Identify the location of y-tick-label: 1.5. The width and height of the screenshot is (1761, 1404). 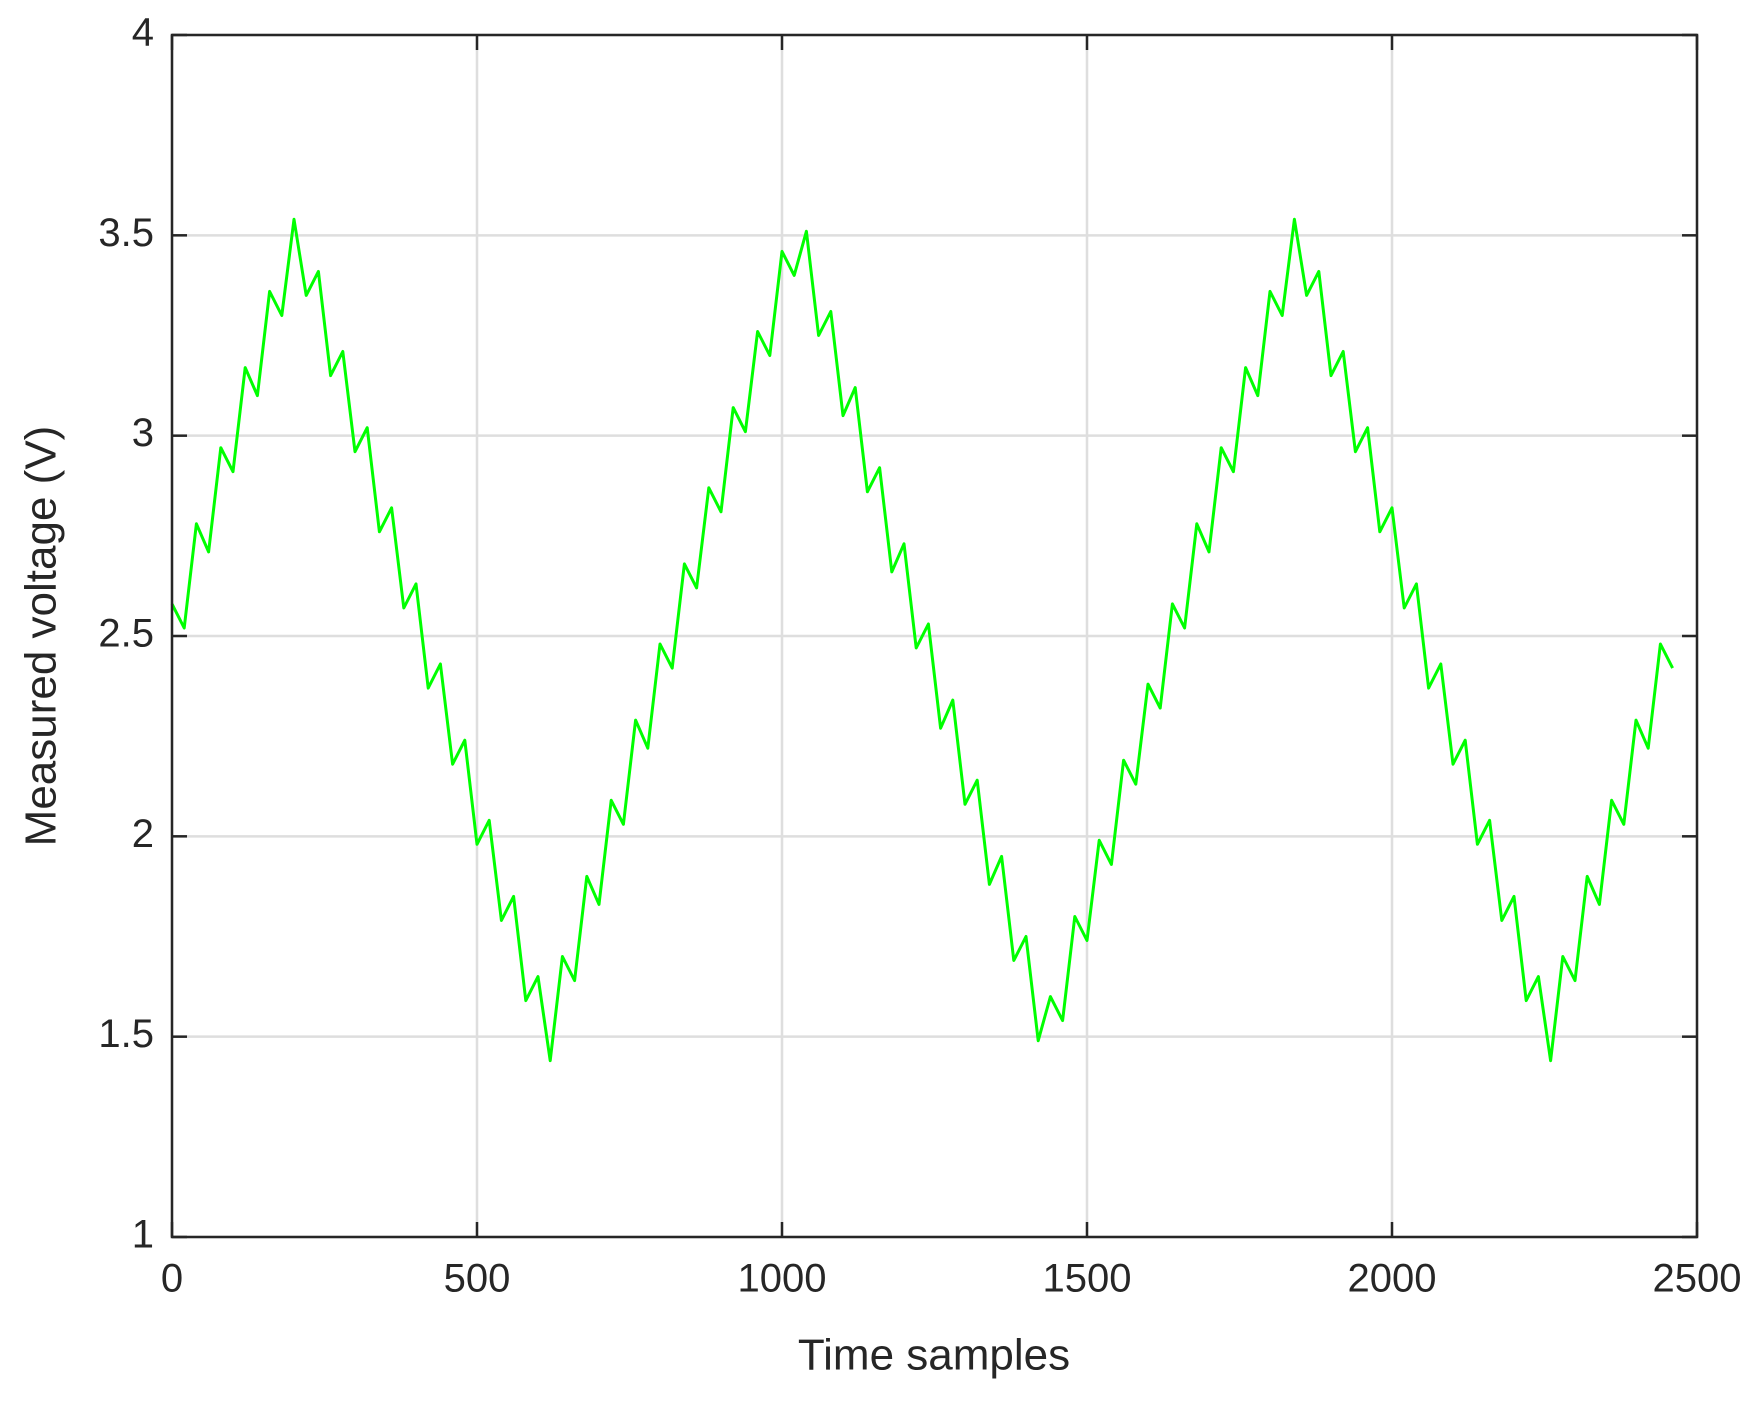
(126, 1034).